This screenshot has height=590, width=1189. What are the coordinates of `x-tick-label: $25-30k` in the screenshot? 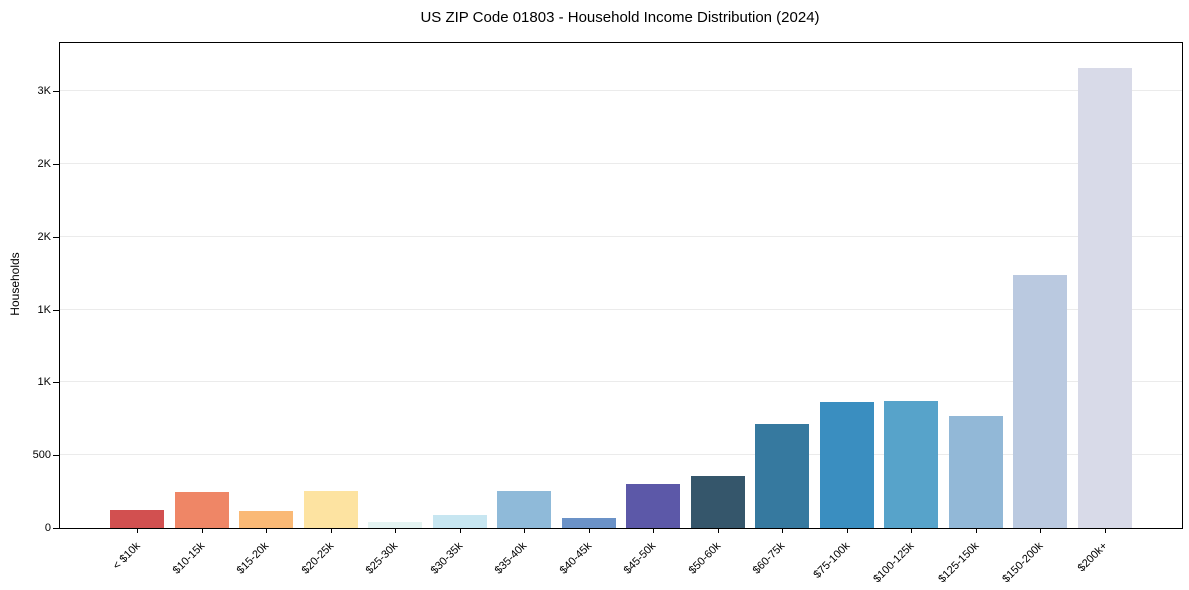 It's located at (382, 558).